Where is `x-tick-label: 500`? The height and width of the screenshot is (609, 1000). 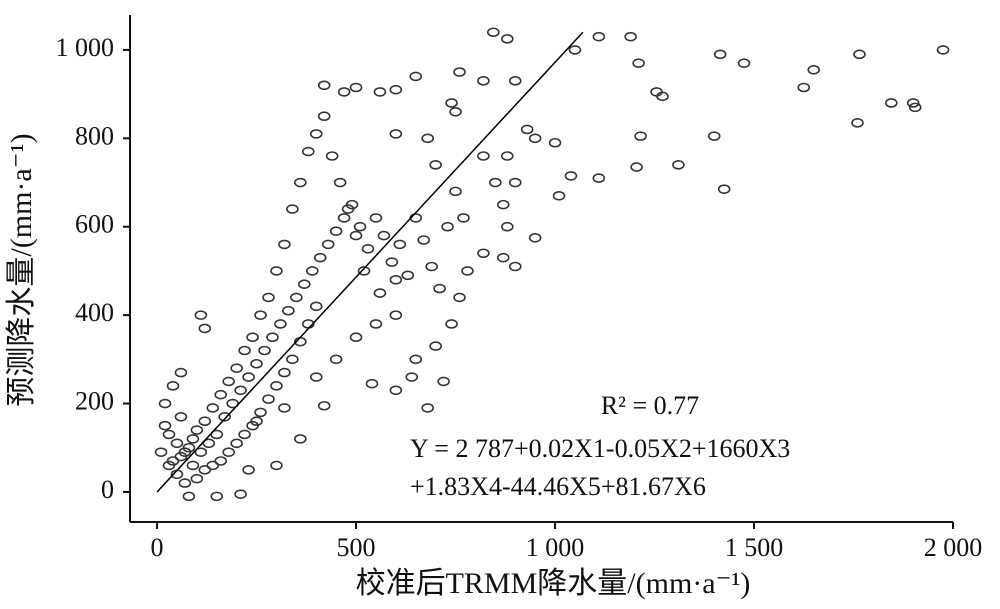
x-tick-label: 500 is located at coordinates (356, 547).